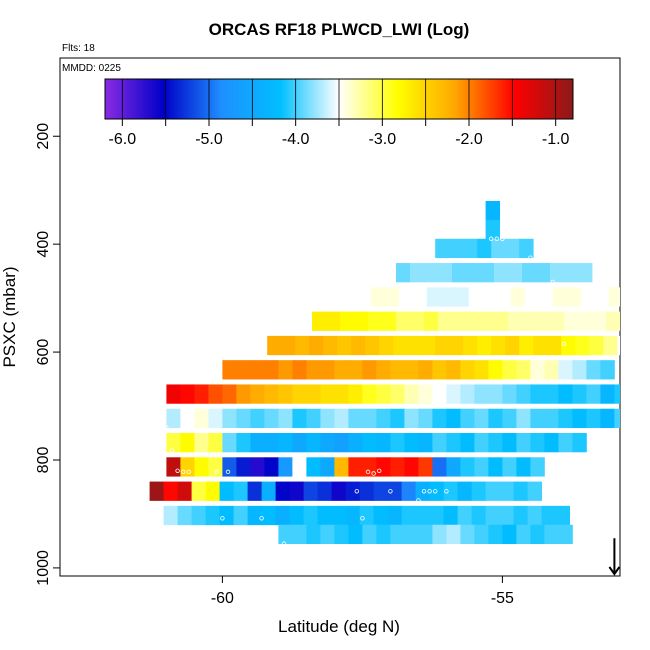 The image size is (650, 650). I want to click on colorbar-tick-label: -6.0, so click(123, 139).